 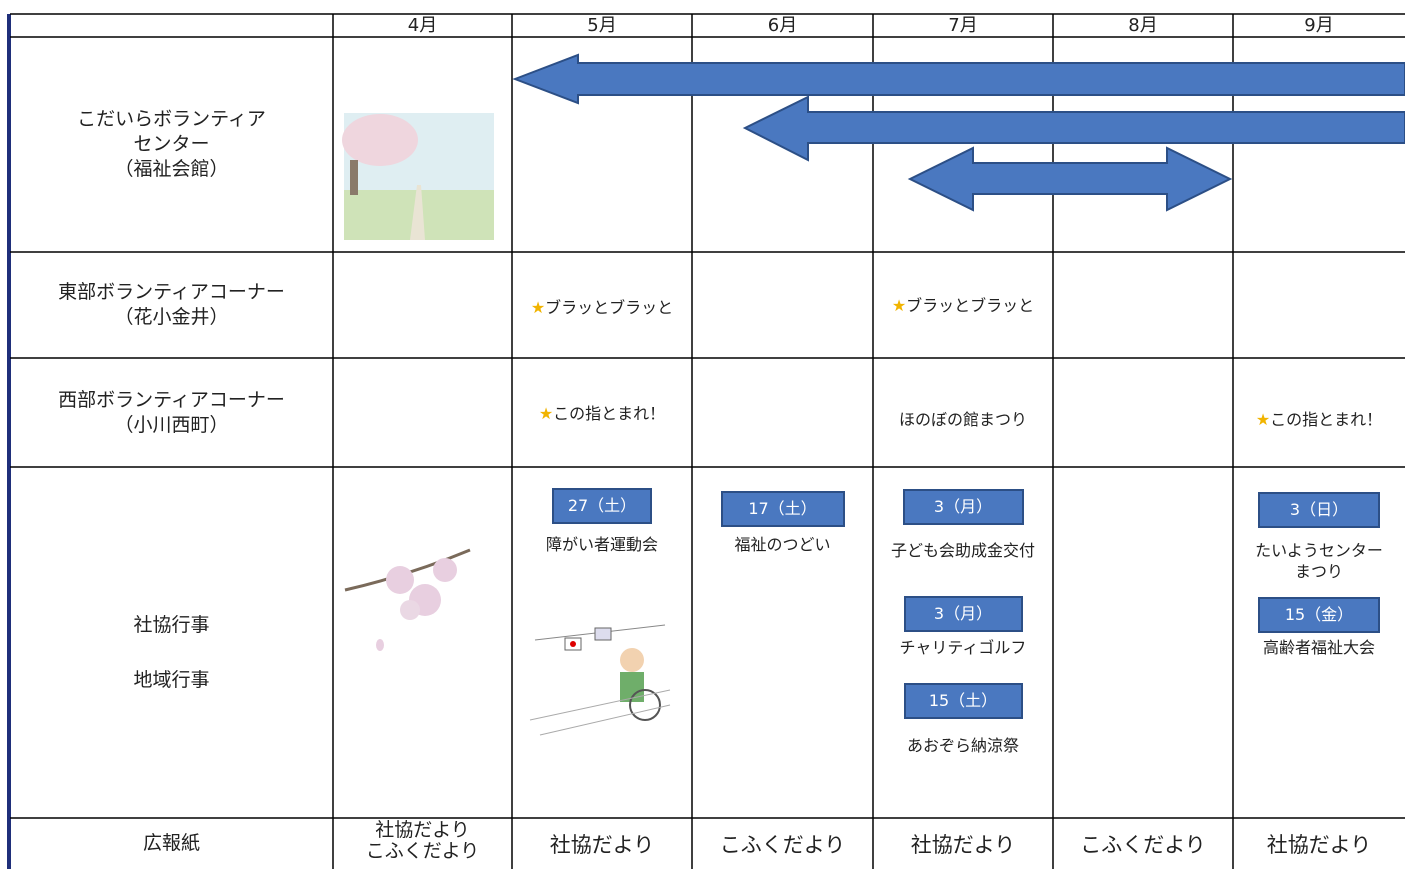 What do you see at coordinates (418, 176) in the screenshot?
I see `illustration-sakura-tree` at bounding box center [418, 176].